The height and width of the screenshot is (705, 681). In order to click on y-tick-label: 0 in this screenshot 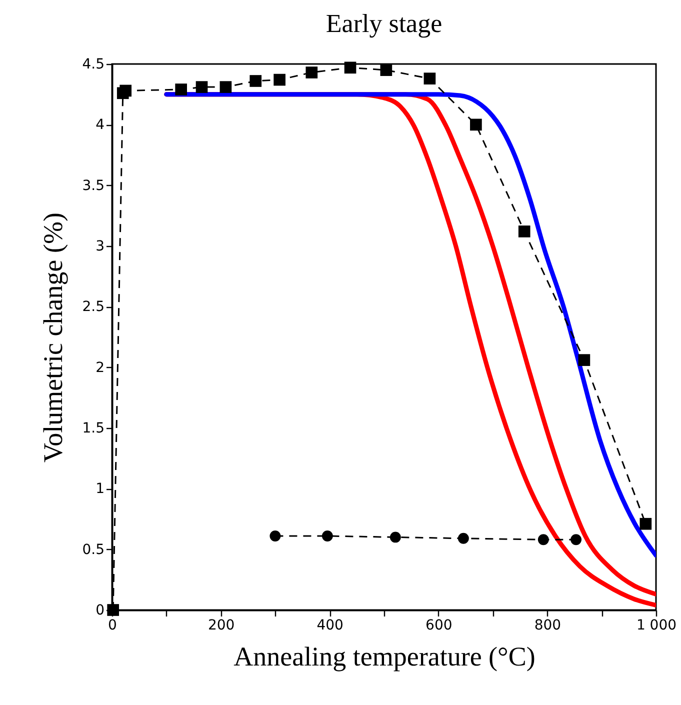, I will do `click(100, 610)`.